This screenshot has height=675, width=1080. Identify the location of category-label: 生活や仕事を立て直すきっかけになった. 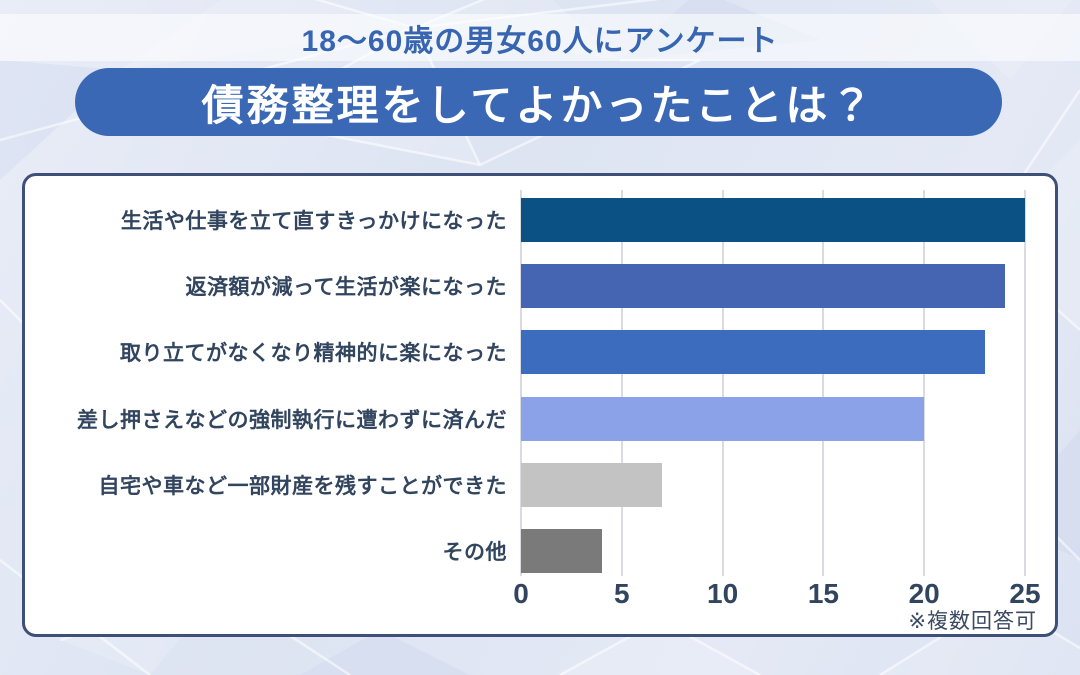
(313, 221).